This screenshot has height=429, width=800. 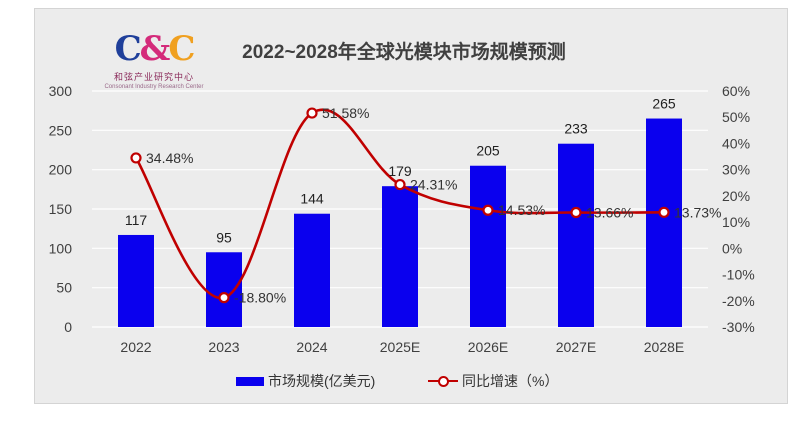 What do you see at coordinates (345, 113) in the screenshot?
I see `growth-value-label: 51.58%` at bounding box center [345, 113].